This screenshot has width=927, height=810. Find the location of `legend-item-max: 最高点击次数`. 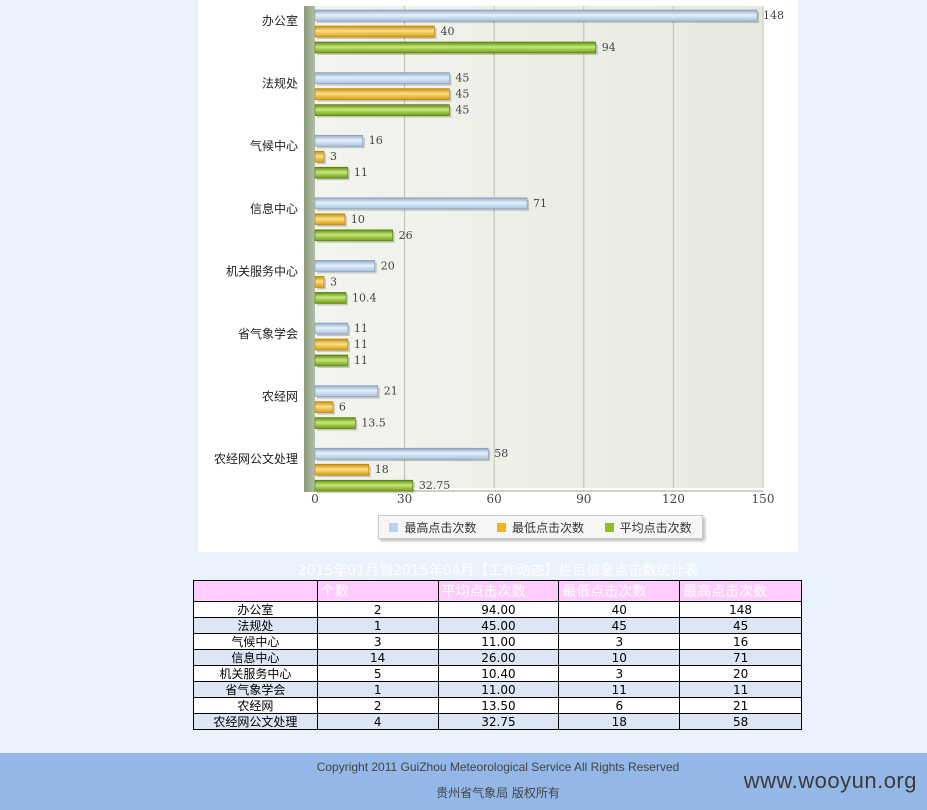

legend-item-max: 最高点击次数 is located at coordinates (432, 527).